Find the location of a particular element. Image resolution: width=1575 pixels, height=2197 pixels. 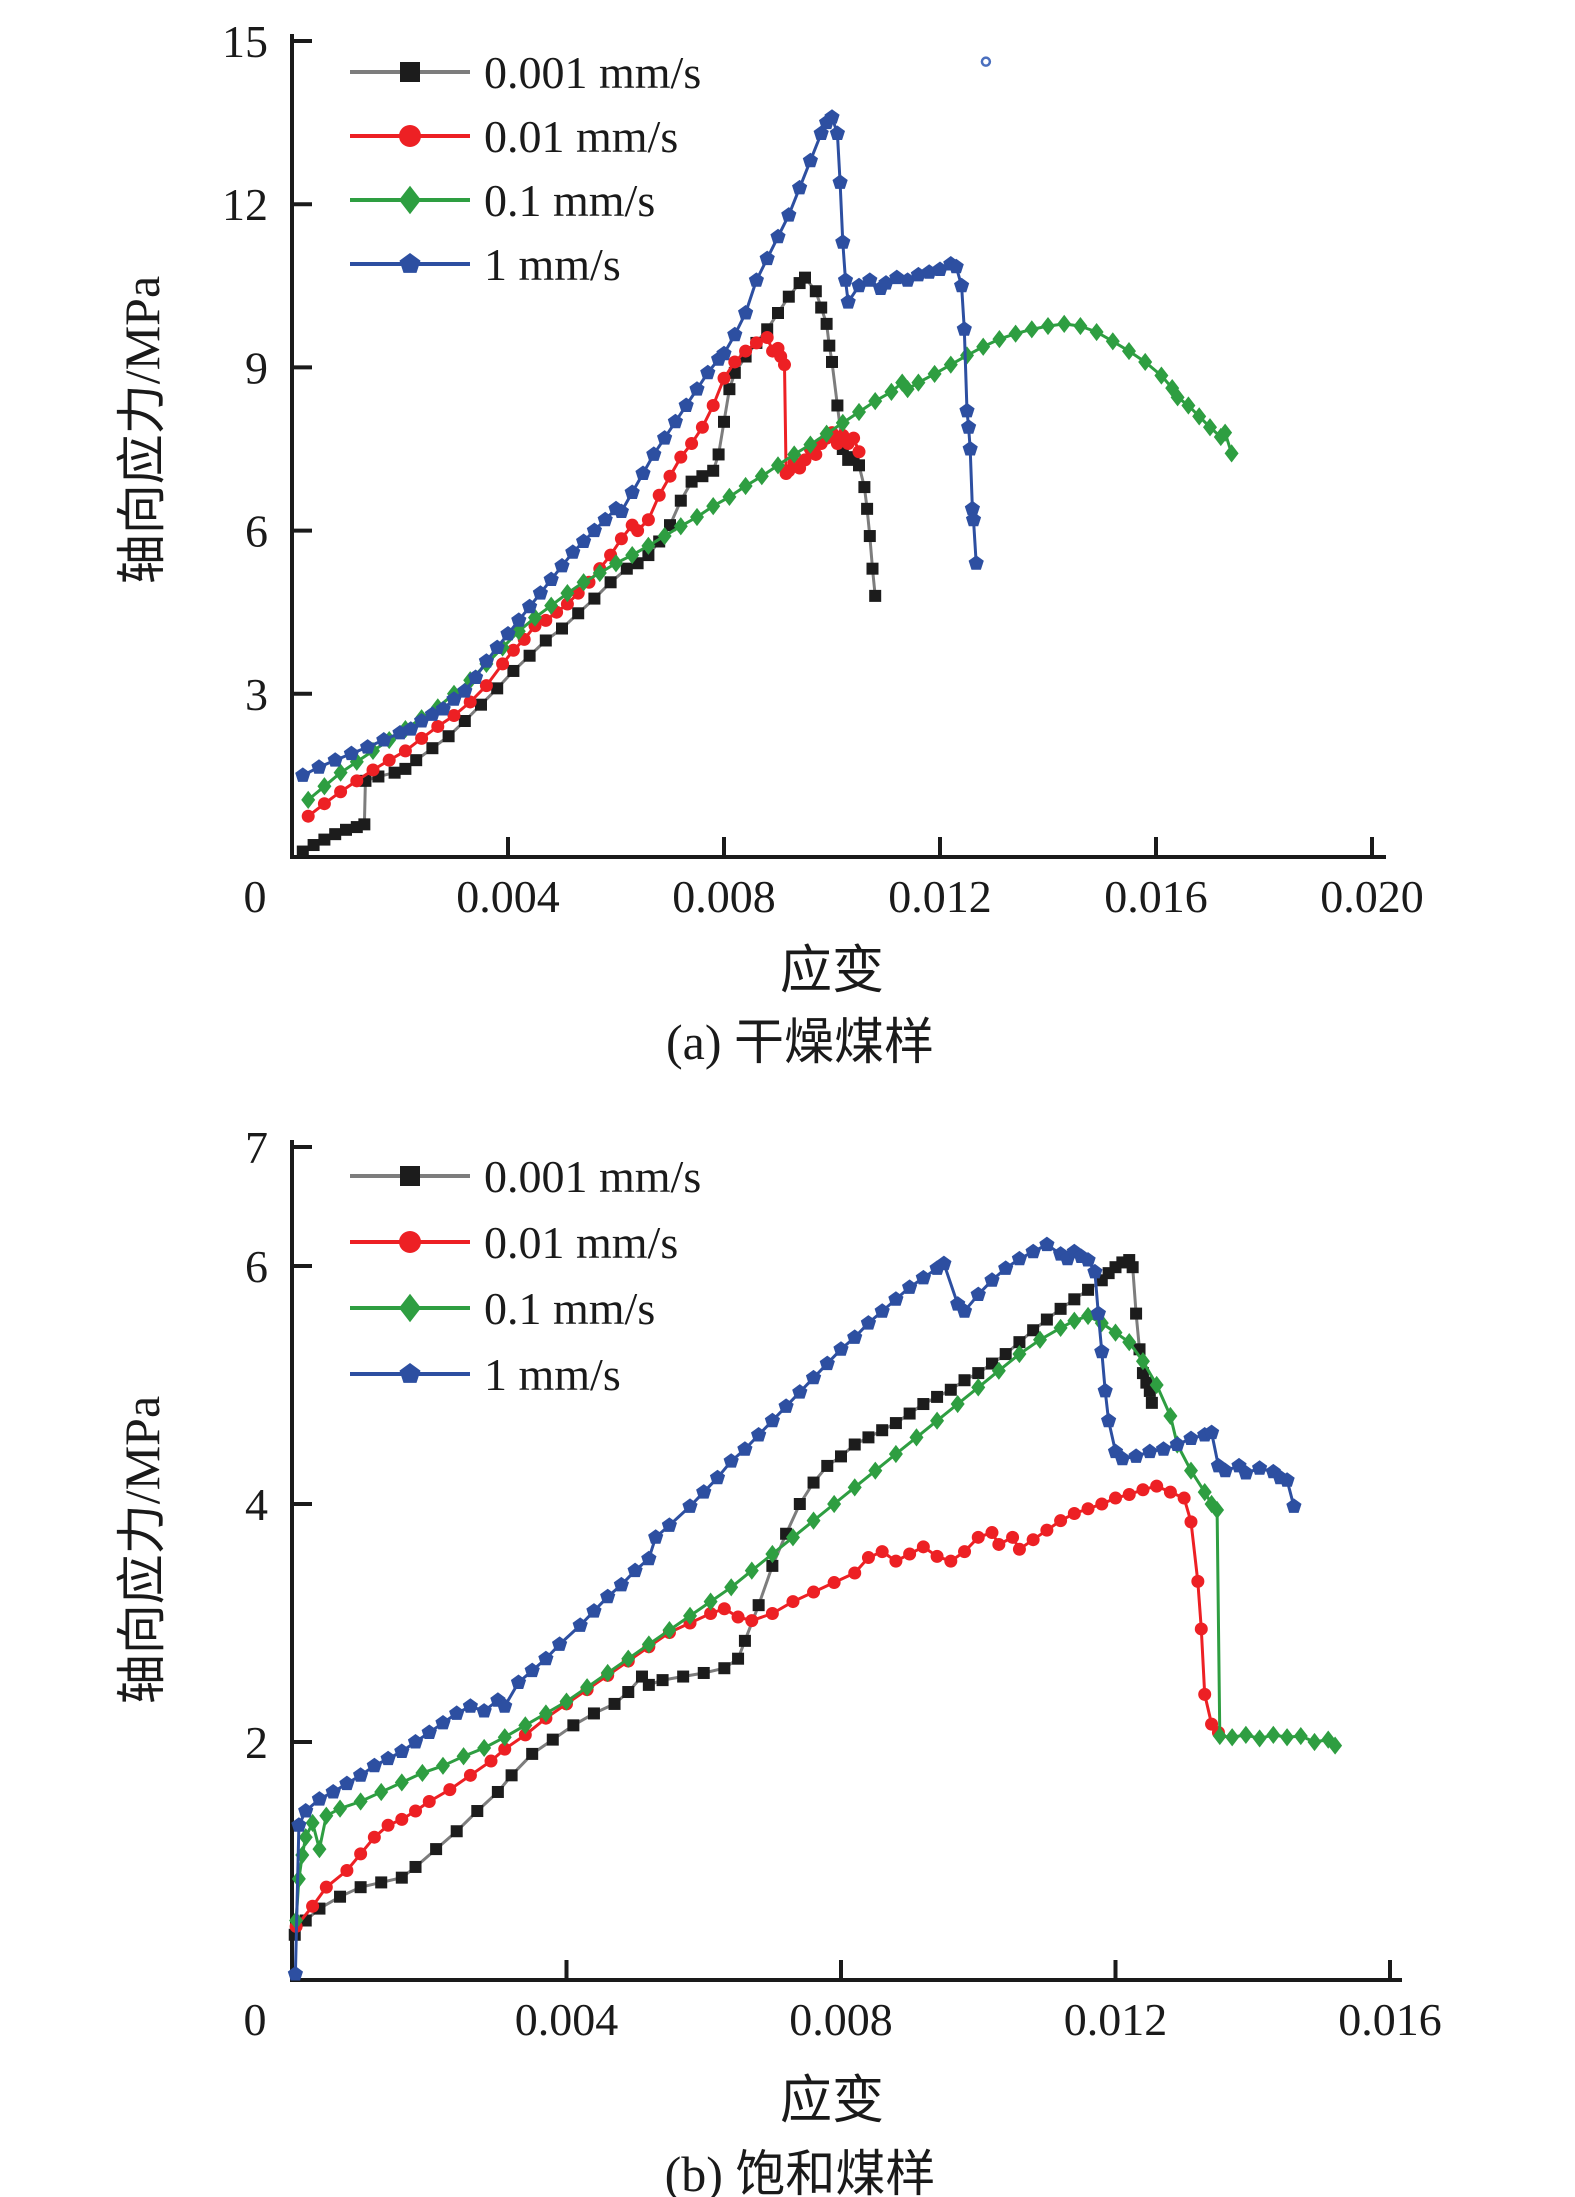

x-tick-label: 0.012 is located at coordinates (940, 896).